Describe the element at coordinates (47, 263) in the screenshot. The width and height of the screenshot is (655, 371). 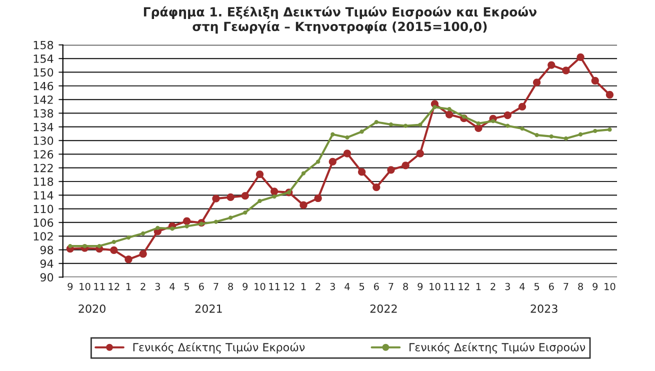
I see `y-tick-label: 94` at that location.